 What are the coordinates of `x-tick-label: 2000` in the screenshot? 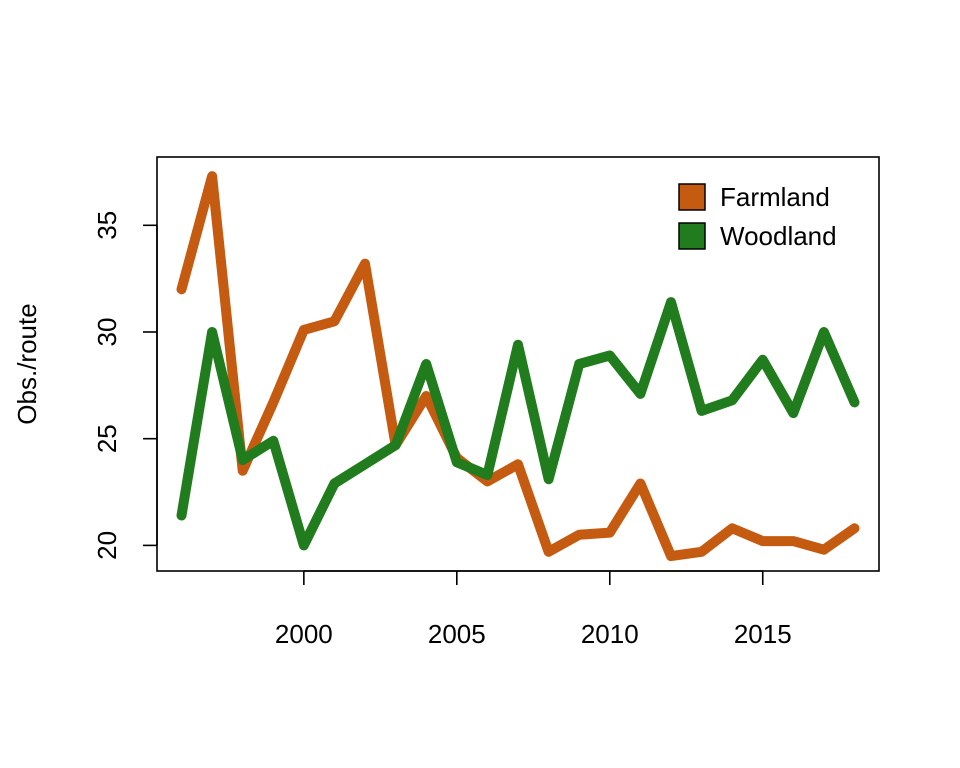 It's located at (304, 634).